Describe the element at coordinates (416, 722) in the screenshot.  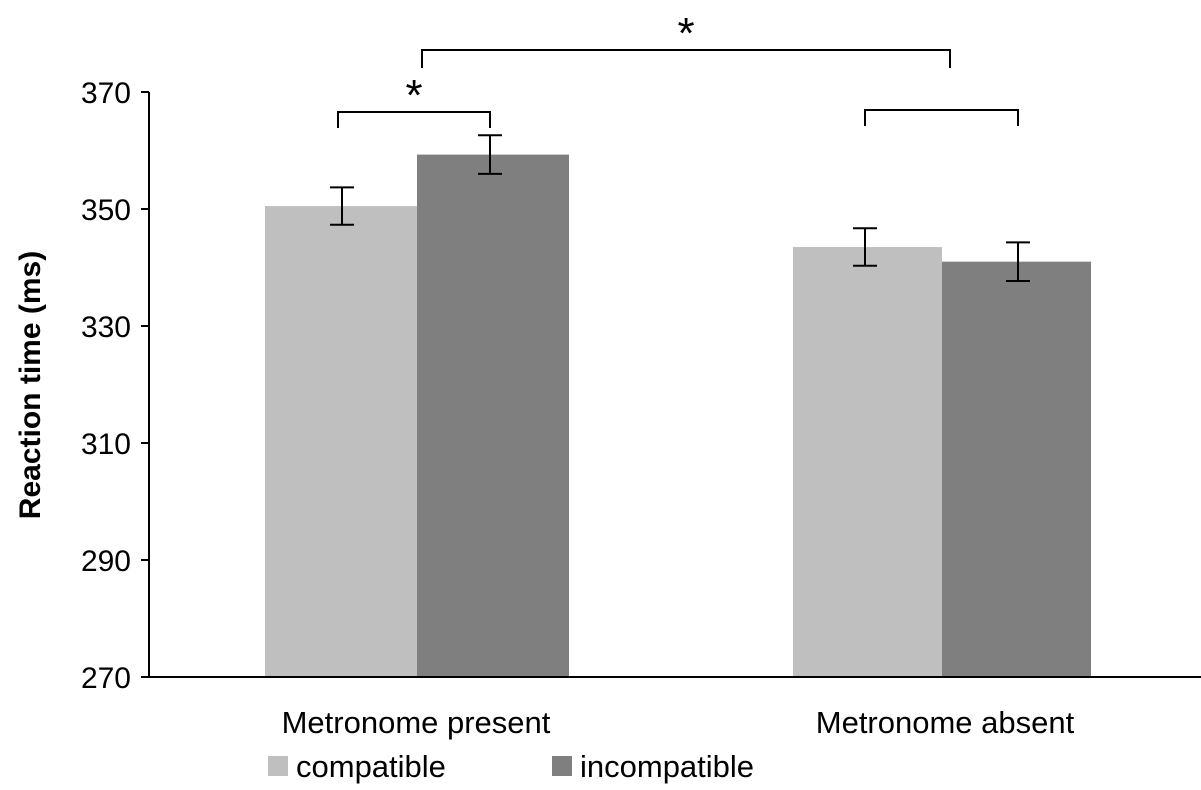
I see `category-label-0: Metronome present` at that location.